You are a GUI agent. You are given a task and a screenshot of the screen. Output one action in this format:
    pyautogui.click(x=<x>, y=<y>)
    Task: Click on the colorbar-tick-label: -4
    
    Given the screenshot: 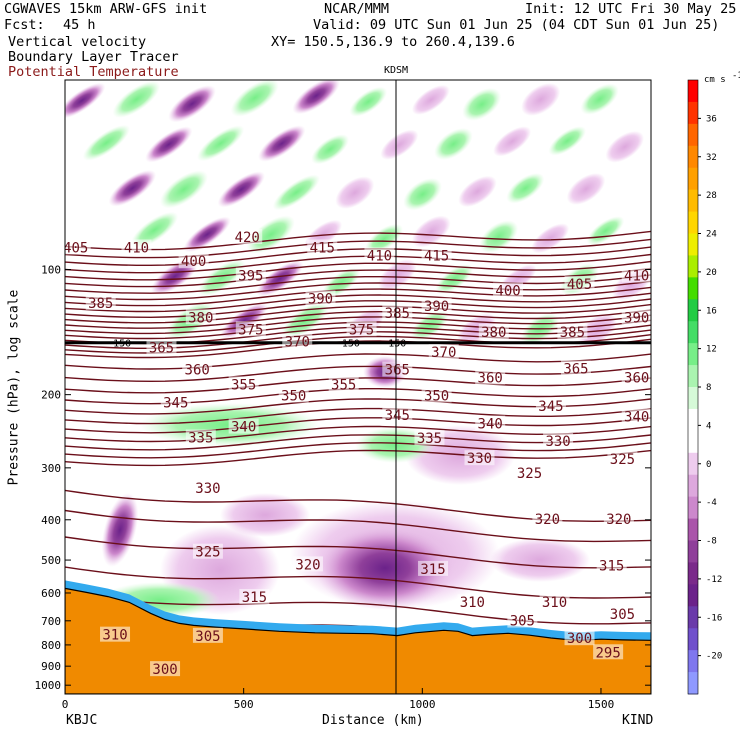 What is the action you would take?
    pyautogui.click(x=711, y=503)
    